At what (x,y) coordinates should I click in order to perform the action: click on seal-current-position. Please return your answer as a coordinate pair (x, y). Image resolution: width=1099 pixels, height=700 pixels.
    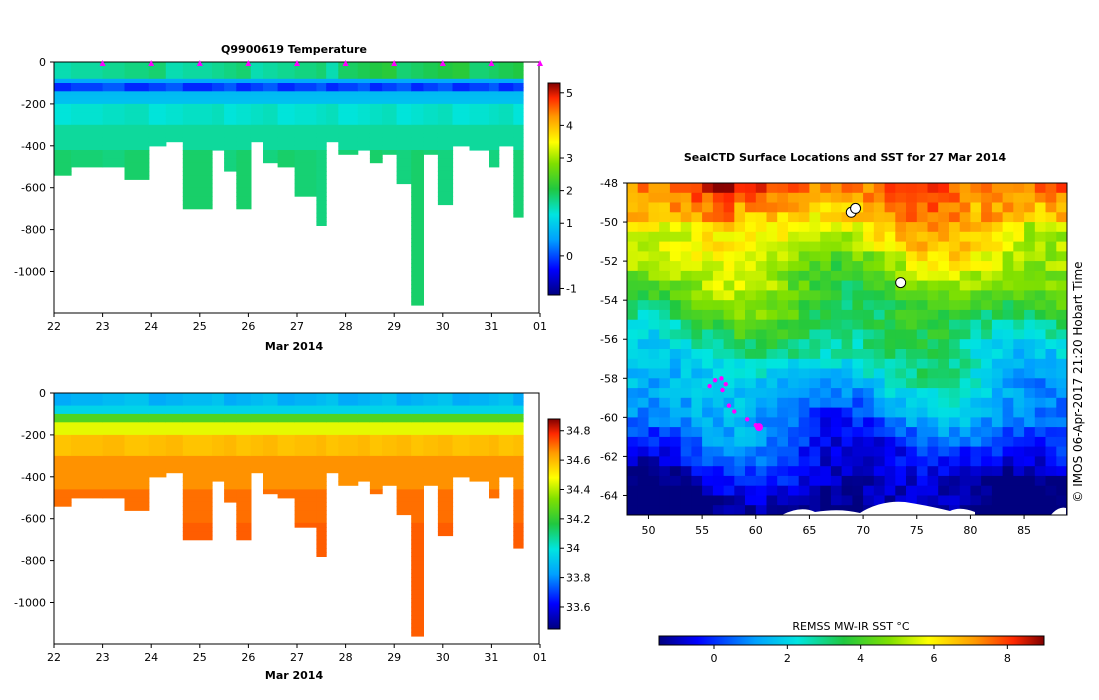
    Looking at the image, I should click on (759, 427).